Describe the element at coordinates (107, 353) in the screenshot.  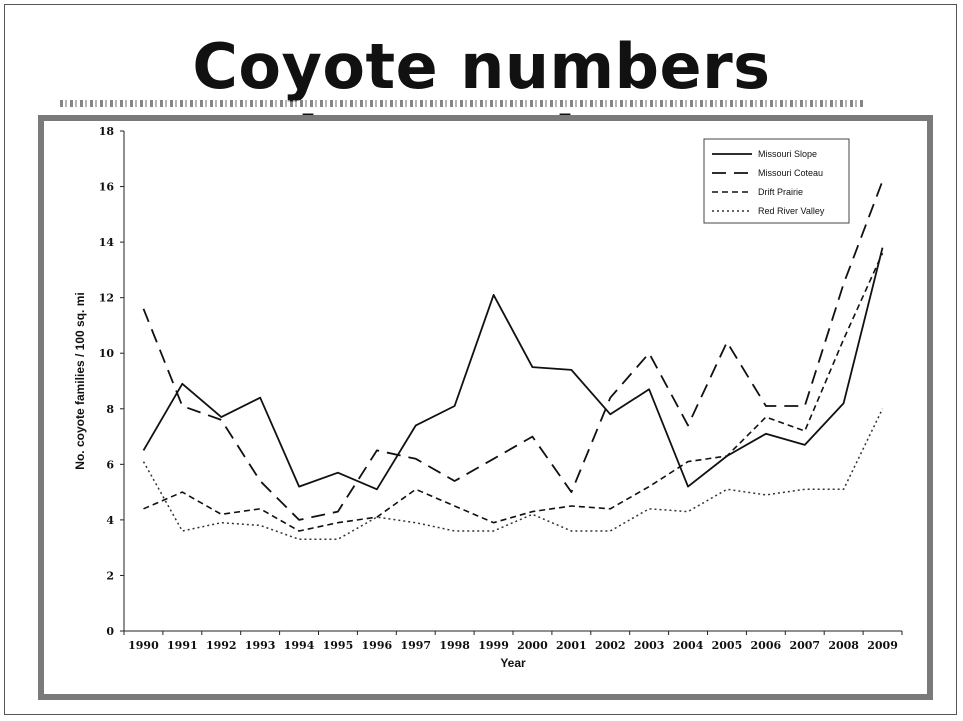
I see `y-tick-label: 10` at that location.